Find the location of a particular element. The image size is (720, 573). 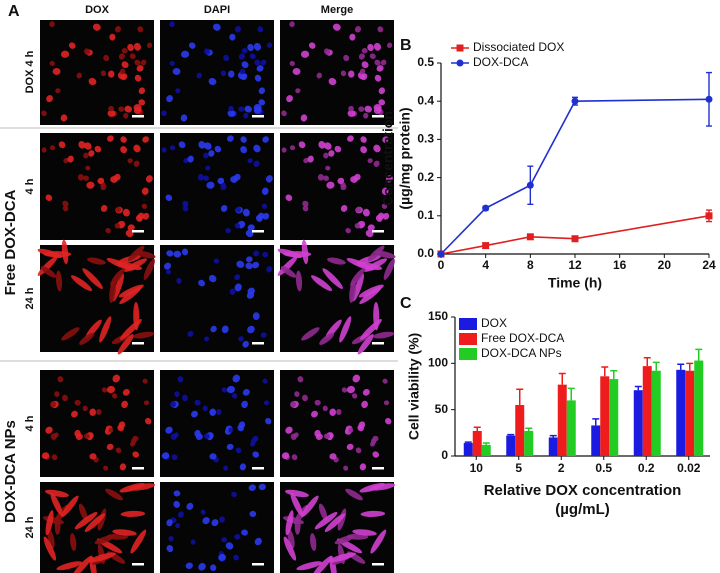

x-tick-label: 0.2 is located at coordinates (646, 468).